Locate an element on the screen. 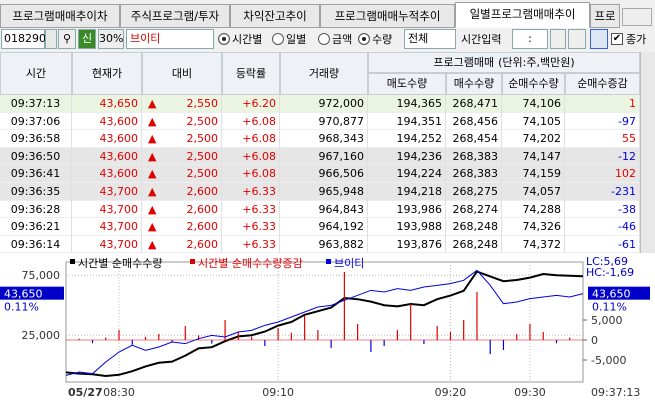 This screenshot has width=655, height=408. date-label: 05/27 is located at coordinates (85, 392).